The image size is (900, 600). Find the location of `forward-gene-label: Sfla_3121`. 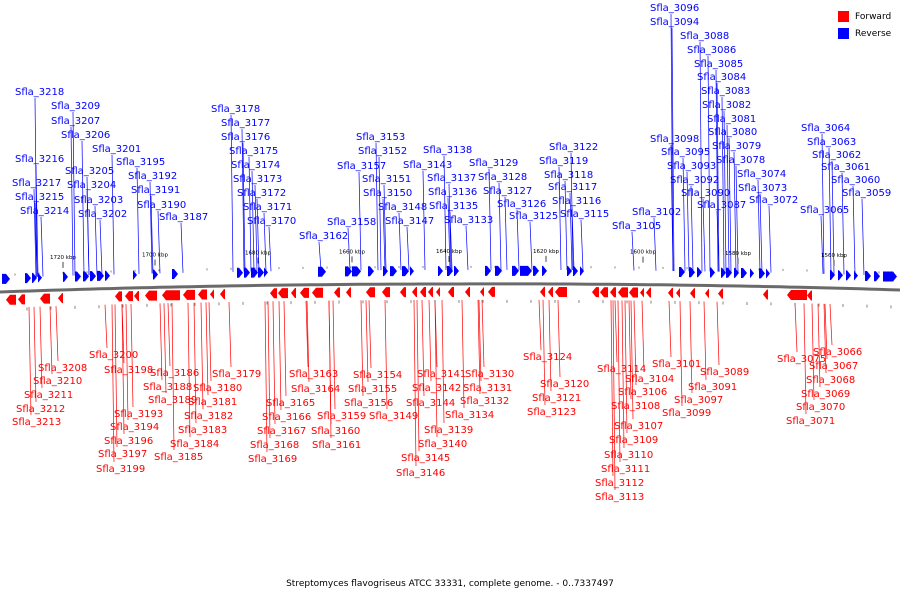

forward-gene-label: Sfla_3121 is located at coordinates (556, 398).